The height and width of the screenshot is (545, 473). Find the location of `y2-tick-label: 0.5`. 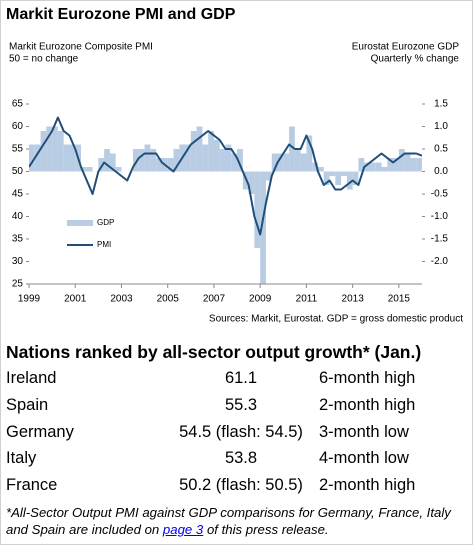

y2-tick-label: 0.5 is located at coordinates (441, 149).